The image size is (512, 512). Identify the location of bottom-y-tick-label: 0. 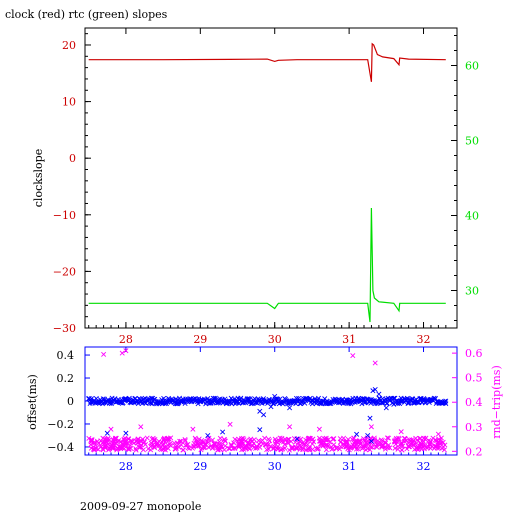
(70, 401).